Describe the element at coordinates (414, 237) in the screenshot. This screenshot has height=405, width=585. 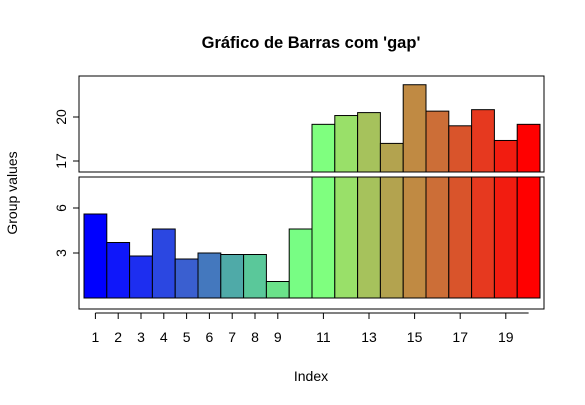
I see `bar-15-lower` at that location.